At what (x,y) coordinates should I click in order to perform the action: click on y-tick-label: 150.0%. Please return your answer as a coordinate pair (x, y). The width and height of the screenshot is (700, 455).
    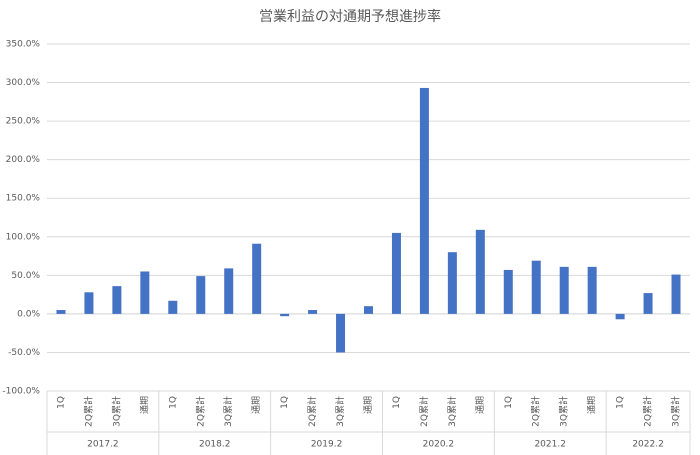
    Looking at the image, I should click on (23, 199).